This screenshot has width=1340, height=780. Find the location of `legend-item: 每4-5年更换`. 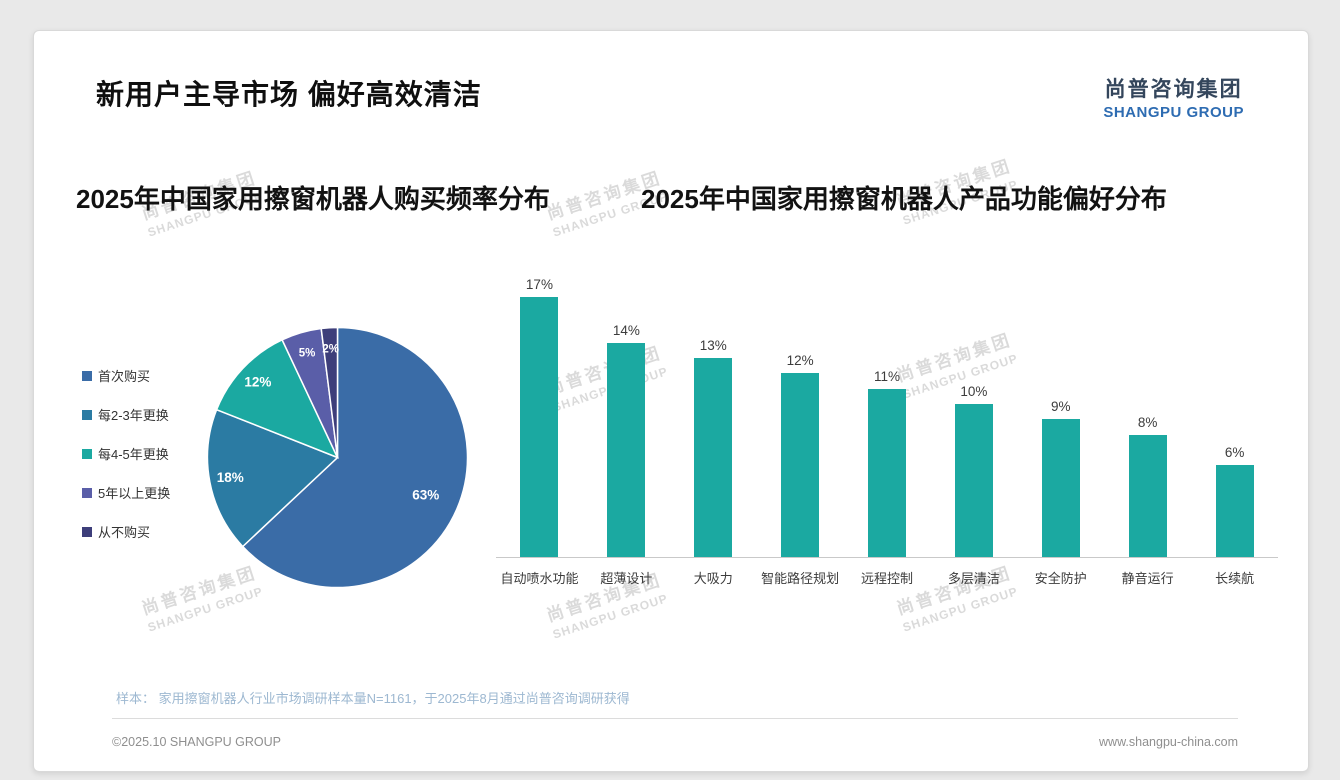

legend-item: 每4-5年更换 is located at coordinates (141, 453).